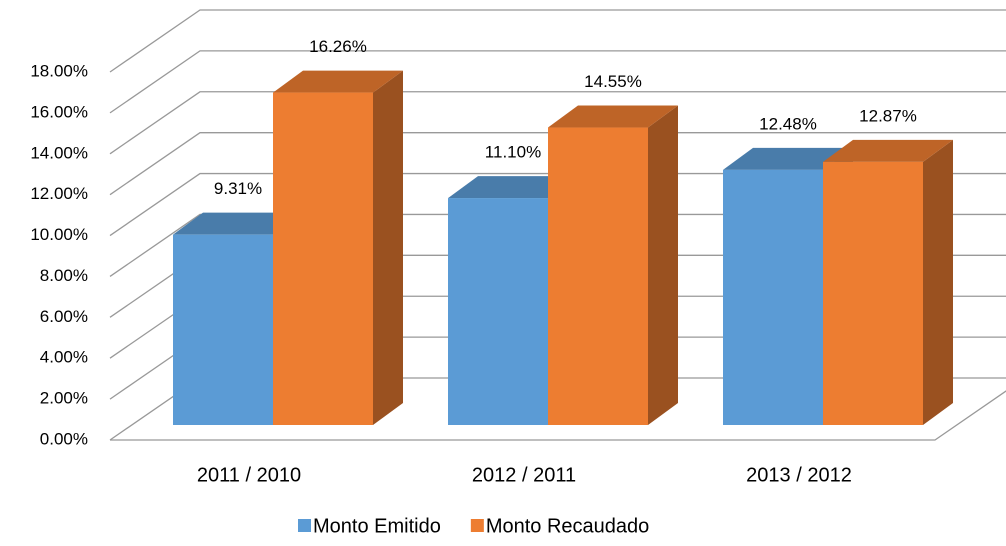  I want to click on y-tick-label: 8.00%, so click(64, 275).